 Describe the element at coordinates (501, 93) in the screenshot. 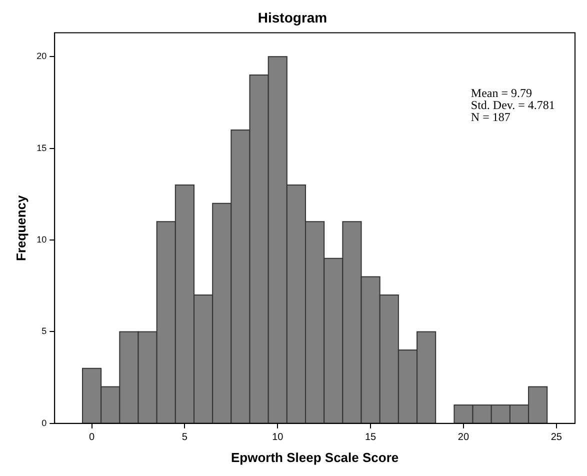

I see `annotation: Mean = 9.79` at that location.